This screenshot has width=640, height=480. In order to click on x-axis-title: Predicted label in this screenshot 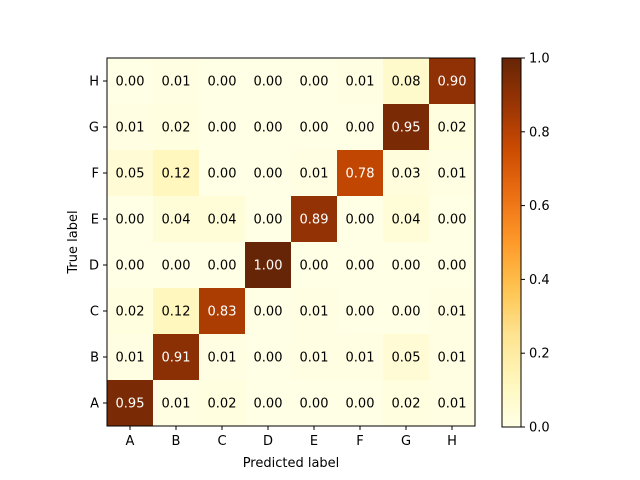, I will do `click(291, 463)`.